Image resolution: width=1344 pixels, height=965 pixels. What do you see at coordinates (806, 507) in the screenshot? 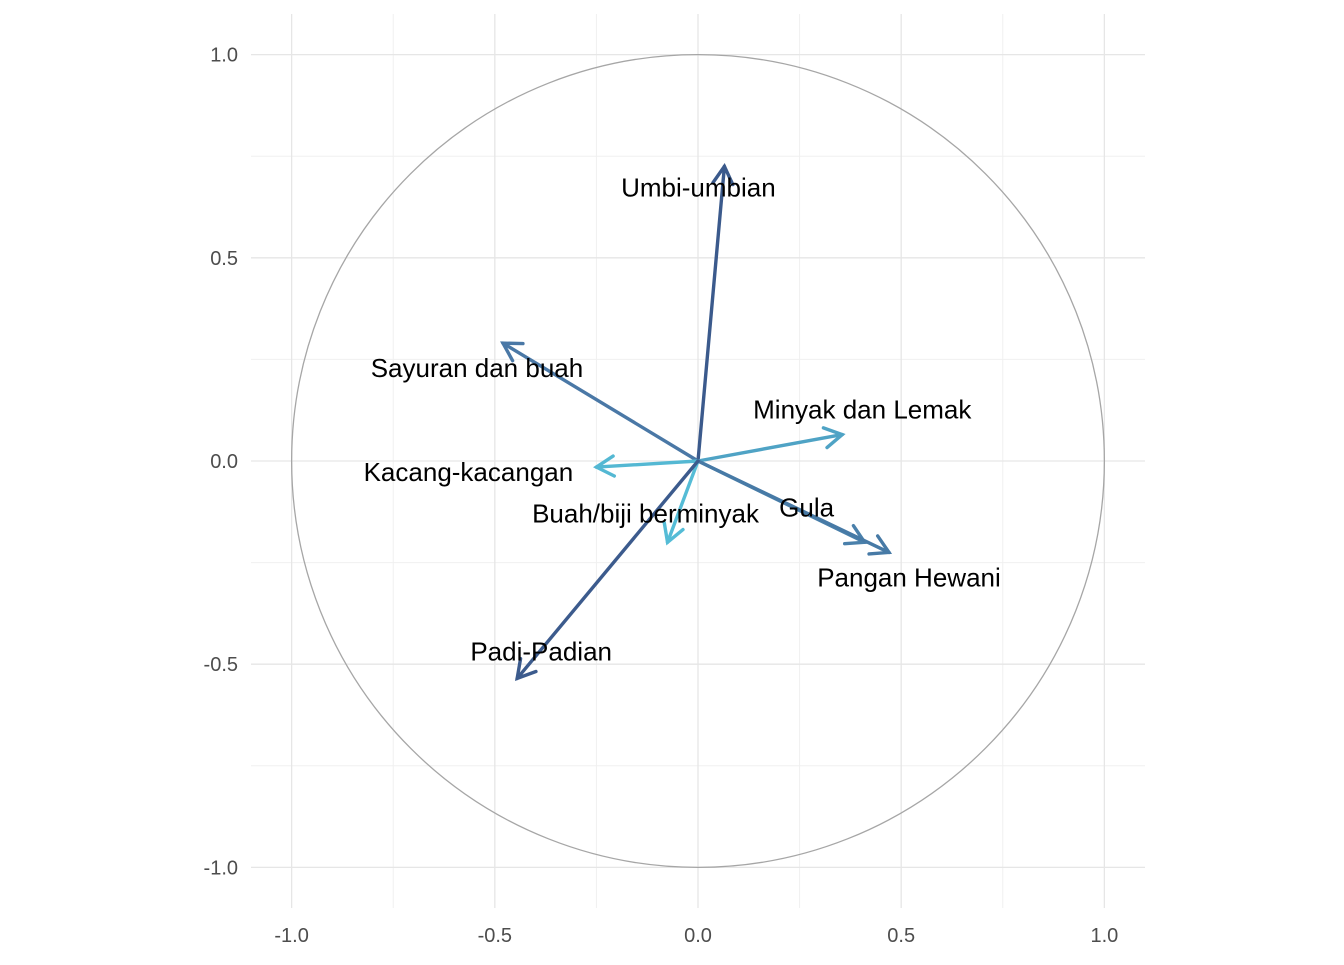
I see `variable-label-gula: Gula` at bounding box center [806, 507].